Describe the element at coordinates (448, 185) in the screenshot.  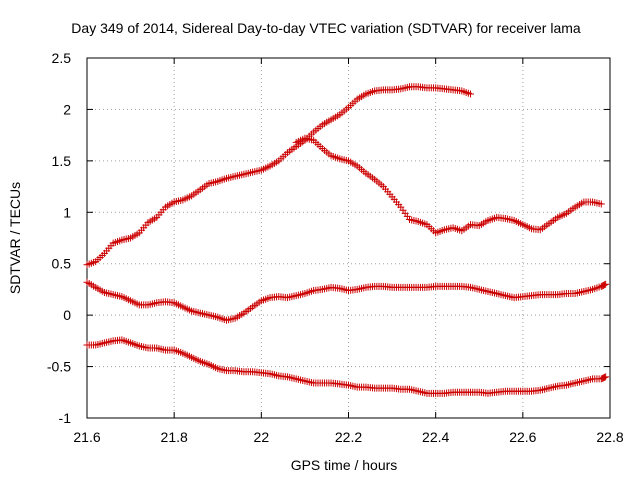
I see `series-satellite-track-b` at that location.